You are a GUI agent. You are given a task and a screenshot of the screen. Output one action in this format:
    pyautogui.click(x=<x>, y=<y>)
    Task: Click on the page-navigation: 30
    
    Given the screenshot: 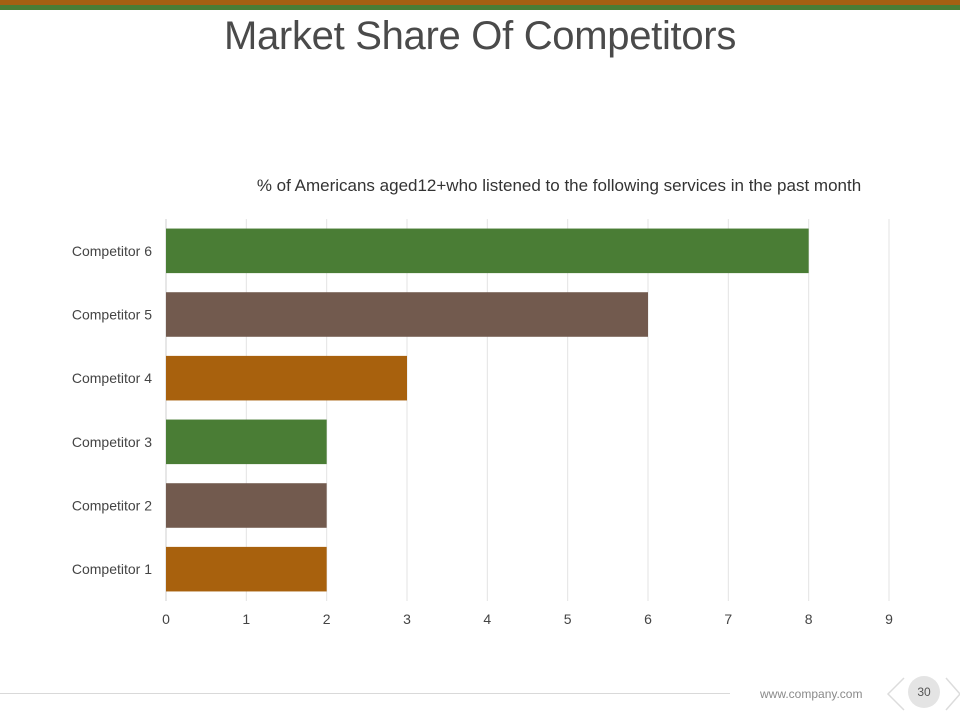 What is the action you would take?
    pyautogui.click(x=922, y=694)
    